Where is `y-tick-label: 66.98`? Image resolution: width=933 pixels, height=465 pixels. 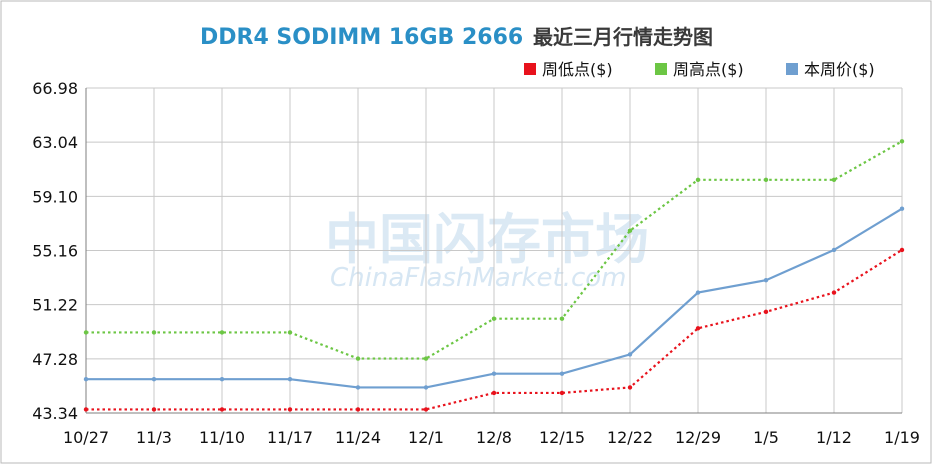 y-tick-label: 66.98 is located at coordinates (55, 88).